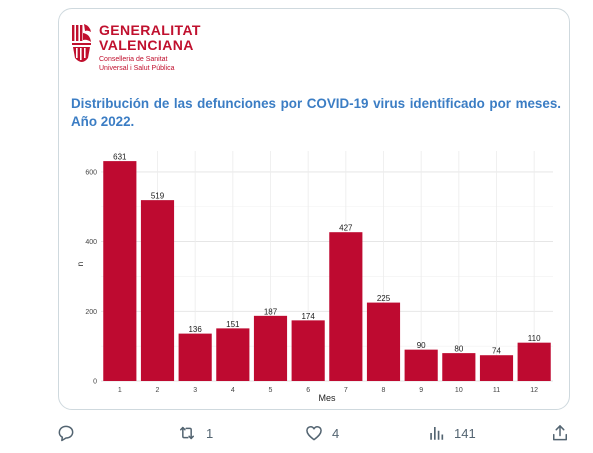  What do you see at coordinates (328, 390) in the screenshot?
I see `x-axis-ticks: 1 2 3 4 5 6 7 8 9 10 11 12` at bounding box center [328, 390].